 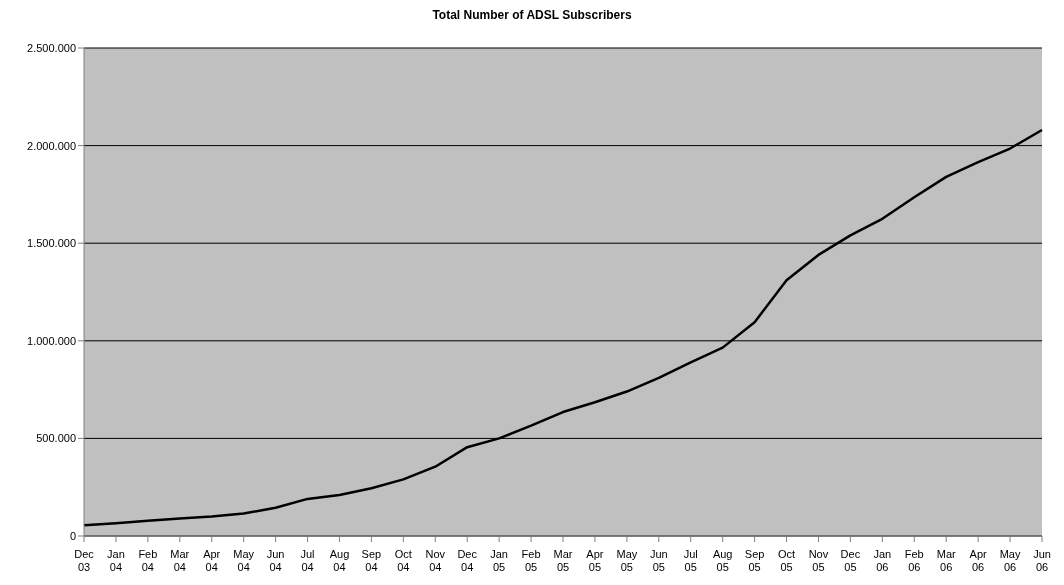 I want to click on x-tick-label: May 06, so click(x=1010, y=560).